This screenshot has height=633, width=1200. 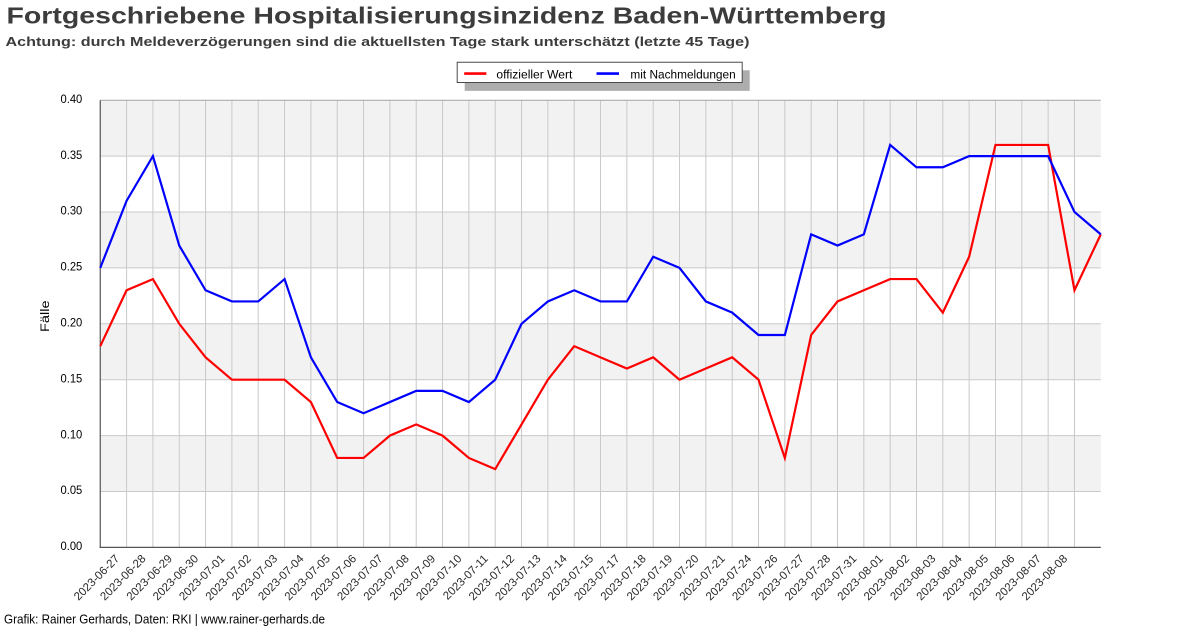 What do you see at coordinates (534, 75) in the screenshot?
I see `svg-text: offizieller Wert` at bounding box center [534, 75].